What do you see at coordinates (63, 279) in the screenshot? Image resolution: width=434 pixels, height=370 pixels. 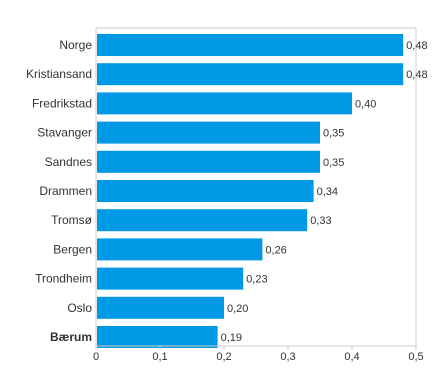 I see `category-label: Trondheim` at bounding box center [63, 279].